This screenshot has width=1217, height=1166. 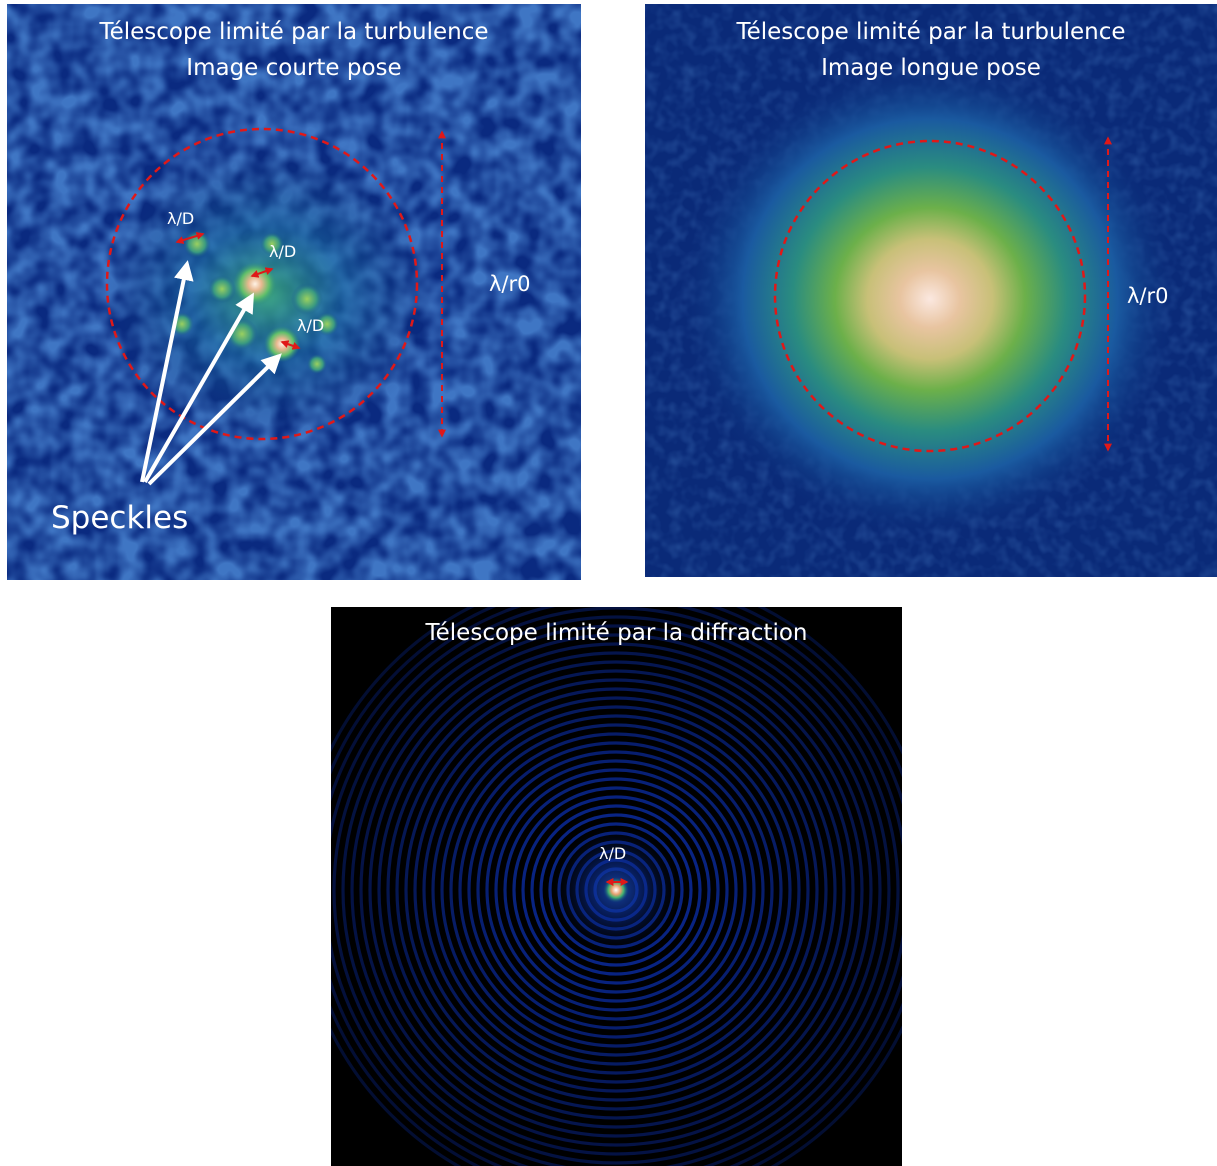 I want to click on short-exposure-title-line2: Image courte pose, so click(x=294, y=68).